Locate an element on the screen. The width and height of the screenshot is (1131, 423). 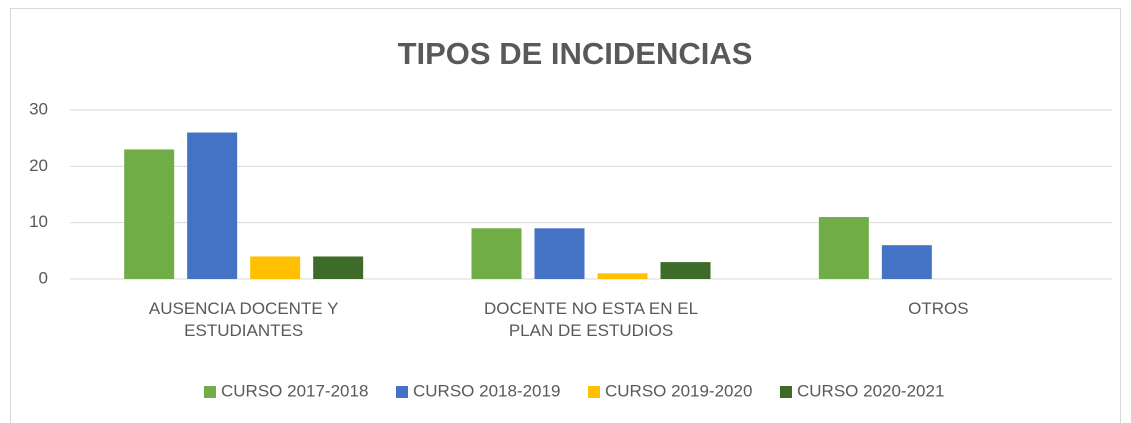
x-tick-label: DOCENTE NO ESTA EN EL PLAN DE ESTUDIOS is located at coordinates (591, 319).